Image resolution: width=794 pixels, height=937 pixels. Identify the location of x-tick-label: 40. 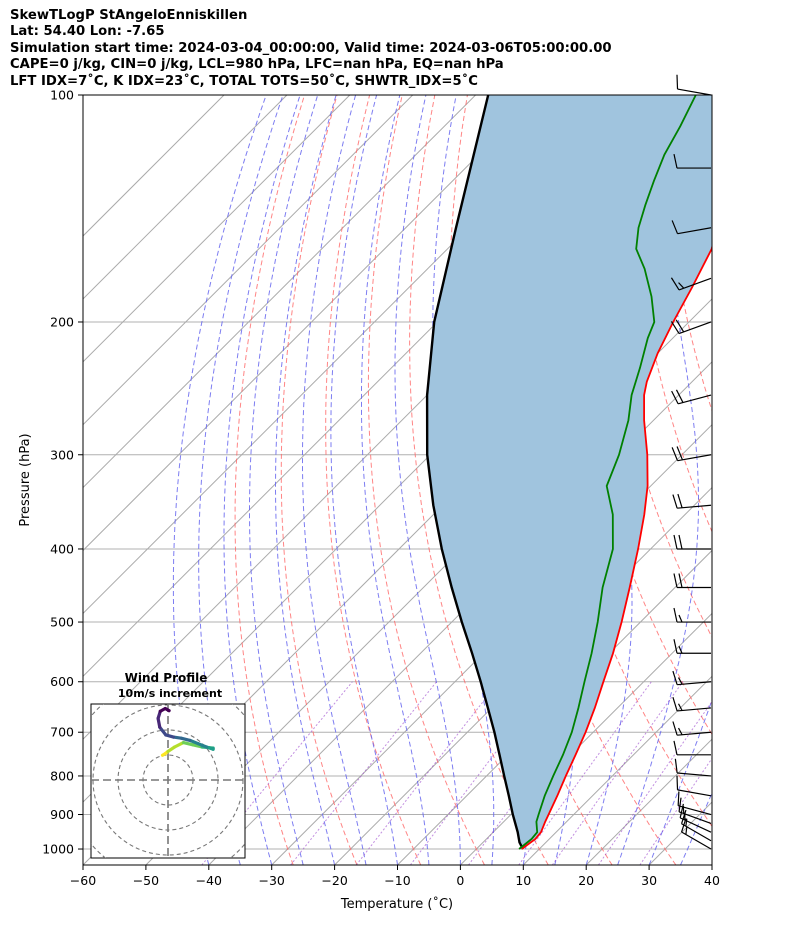
(712, 880).